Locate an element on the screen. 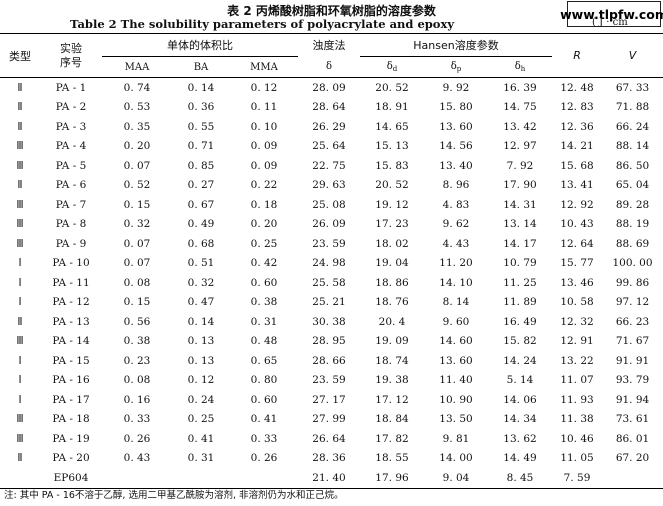 The width and height of the screenshot is (663, 506). header-delta-h: δh is located at coordinates (520, 67).